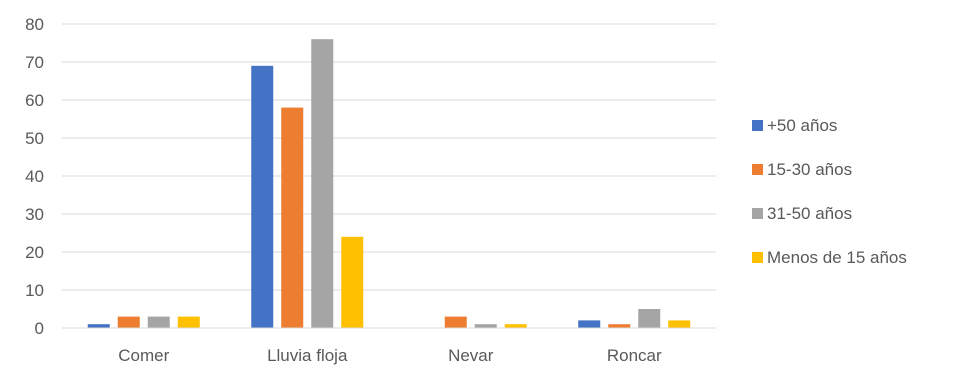 This screenshot has width=955, height=368. I want to click on legend-label: Menos de 15 años, so click(837, 257).